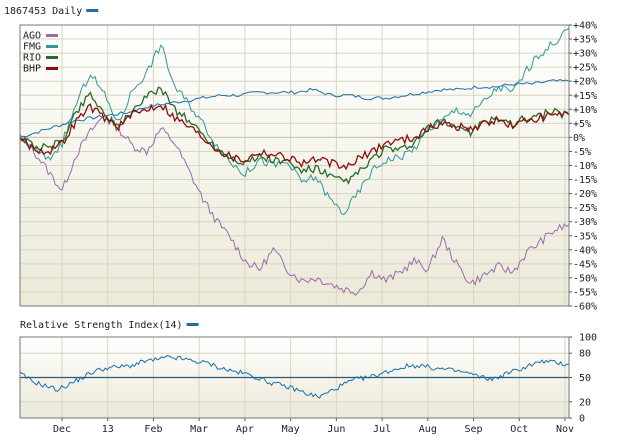  What do you see at coordinates (32, 36) in the screenshot?
I see `legend-label: AGO` at bounding box center [32, 36].